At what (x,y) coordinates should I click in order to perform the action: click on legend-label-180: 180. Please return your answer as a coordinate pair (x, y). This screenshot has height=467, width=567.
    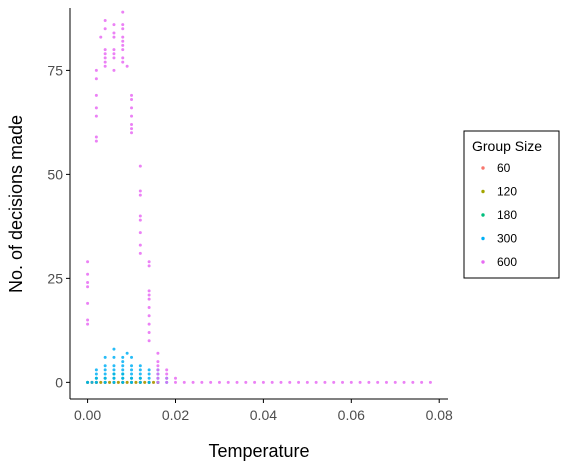
    Looking at the image, I should click on (507, 215).